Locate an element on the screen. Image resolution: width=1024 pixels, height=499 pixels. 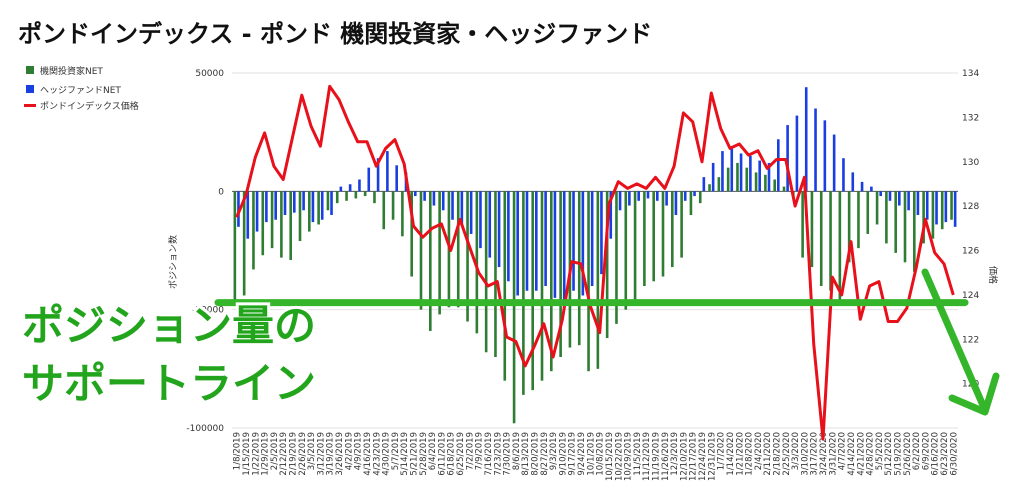
x-tick-label: 1/29/2019 is located at coordinates (266, 454).